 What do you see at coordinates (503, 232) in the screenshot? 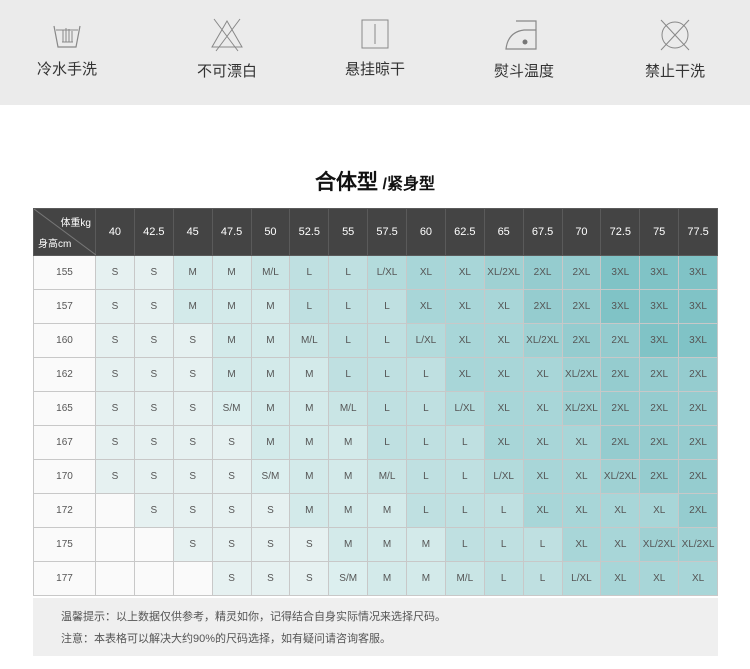
I see `weight-header: 65` at bounding box center [503, 232].